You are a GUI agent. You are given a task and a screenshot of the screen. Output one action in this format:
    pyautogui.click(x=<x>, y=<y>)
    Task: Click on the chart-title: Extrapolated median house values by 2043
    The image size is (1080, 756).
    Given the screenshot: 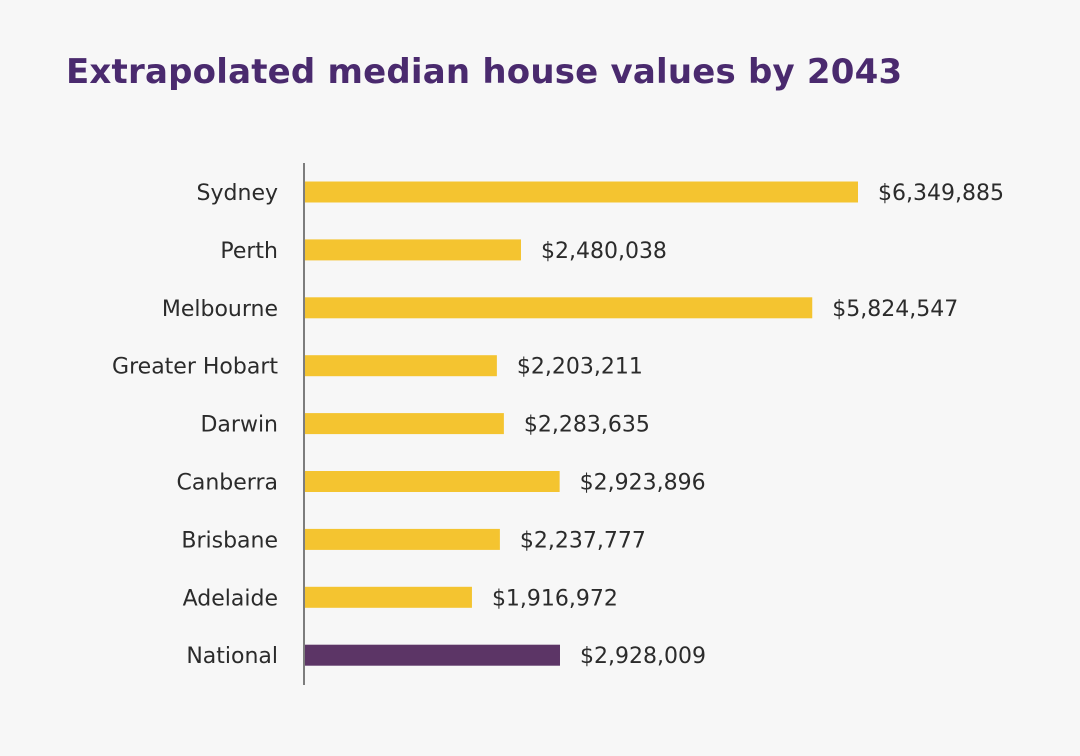 What is the action you would take?
    pyautogui.click(x=484, y=72)
    